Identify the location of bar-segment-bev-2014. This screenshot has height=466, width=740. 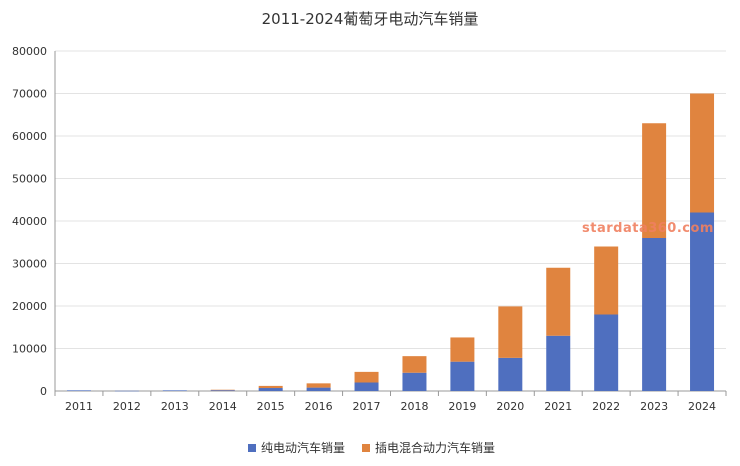
(222, 390).